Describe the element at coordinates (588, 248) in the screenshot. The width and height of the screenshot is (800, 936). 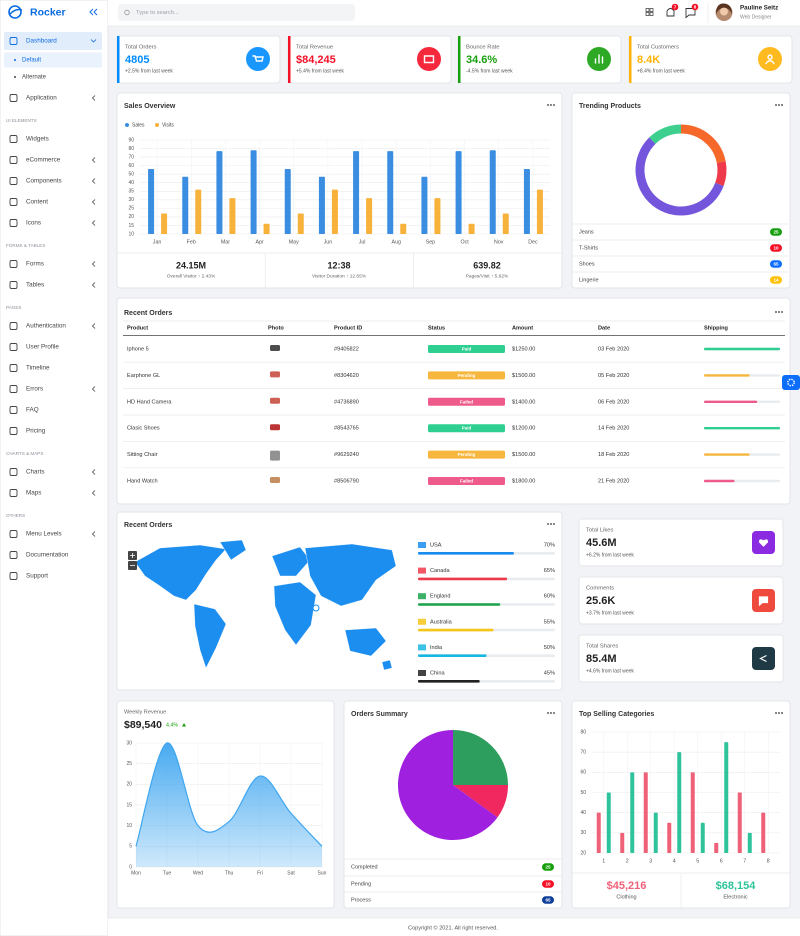
I see `legend-label: T-Shirts` at that location.